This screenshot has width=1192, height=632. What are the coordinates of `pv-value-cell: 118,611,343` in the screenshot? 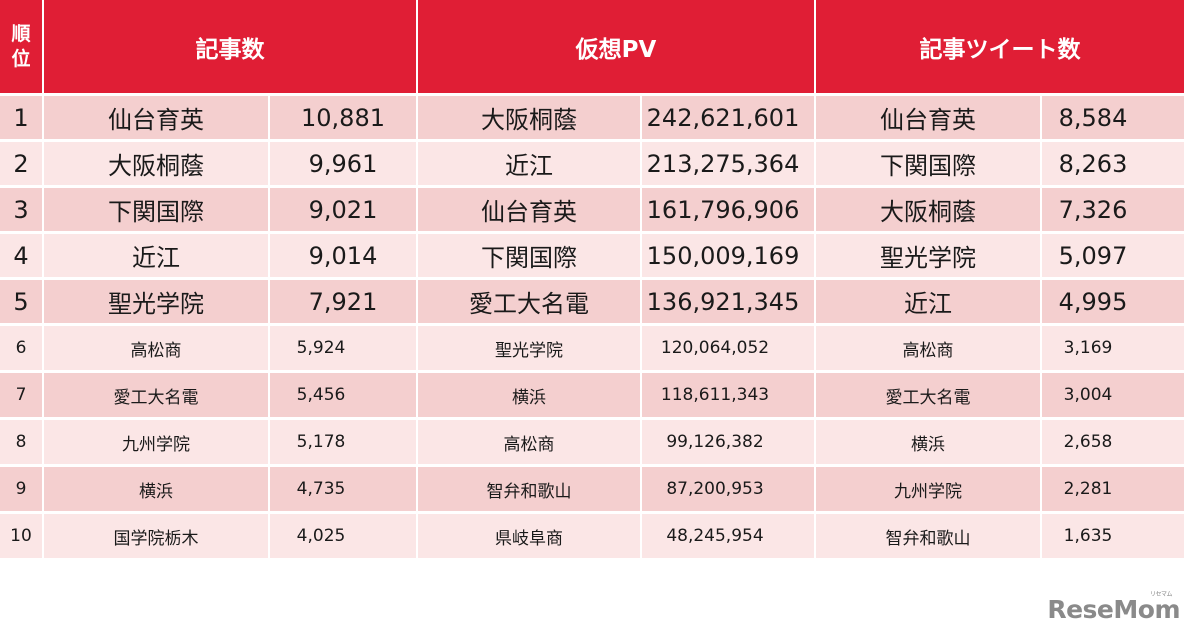 It's located at (729, 396).